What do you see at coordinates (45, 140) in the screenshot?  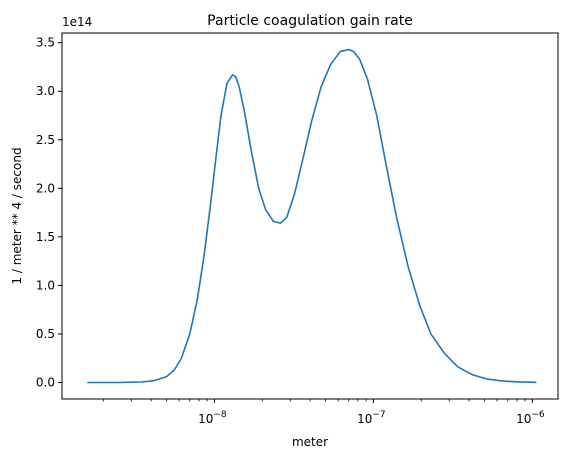 I see `y-tick-label: 2.5` at bounding box center [45, 140].